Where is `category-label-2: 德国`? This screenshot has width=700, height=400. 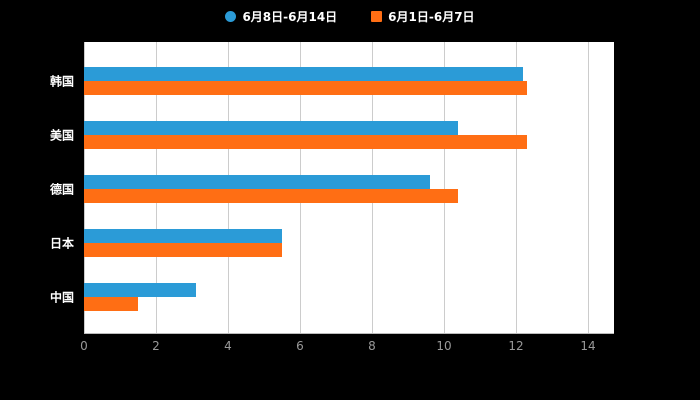
category-label-2: 德国 is located at coordinates (61, 189).